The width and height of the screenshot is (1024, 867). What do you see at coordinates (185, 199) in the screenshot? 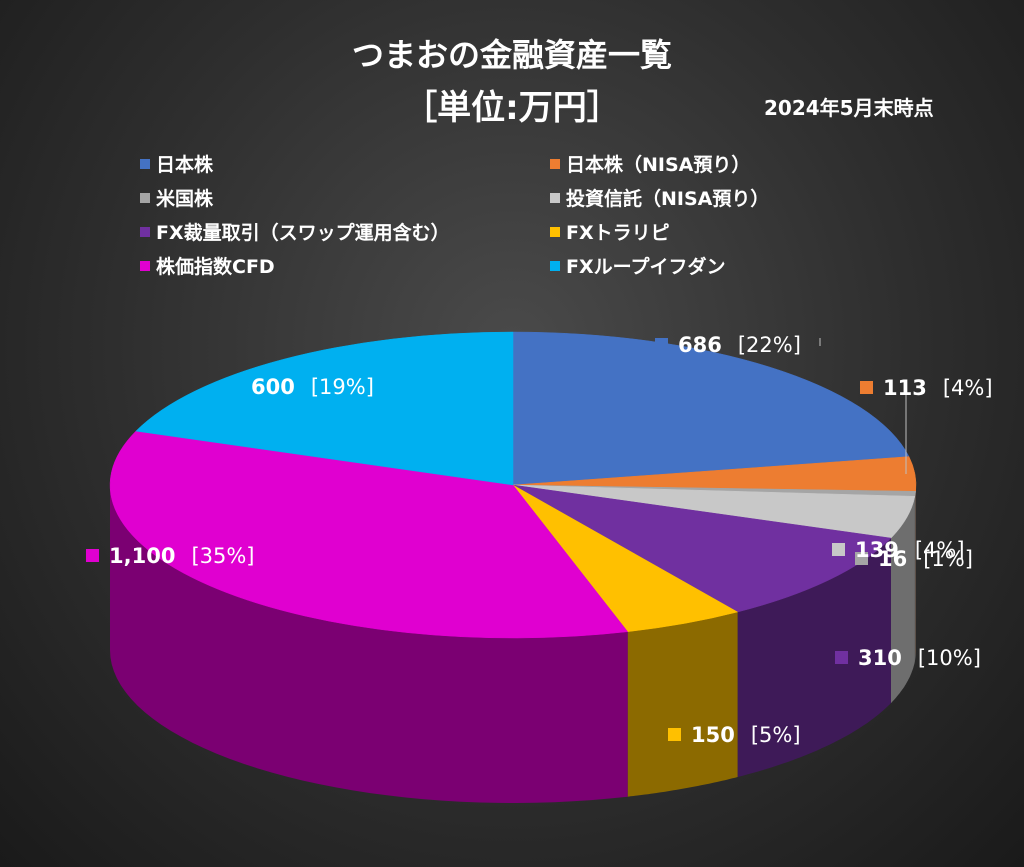
I see `legend-label: 米国株` at bounding box center [185, 199].